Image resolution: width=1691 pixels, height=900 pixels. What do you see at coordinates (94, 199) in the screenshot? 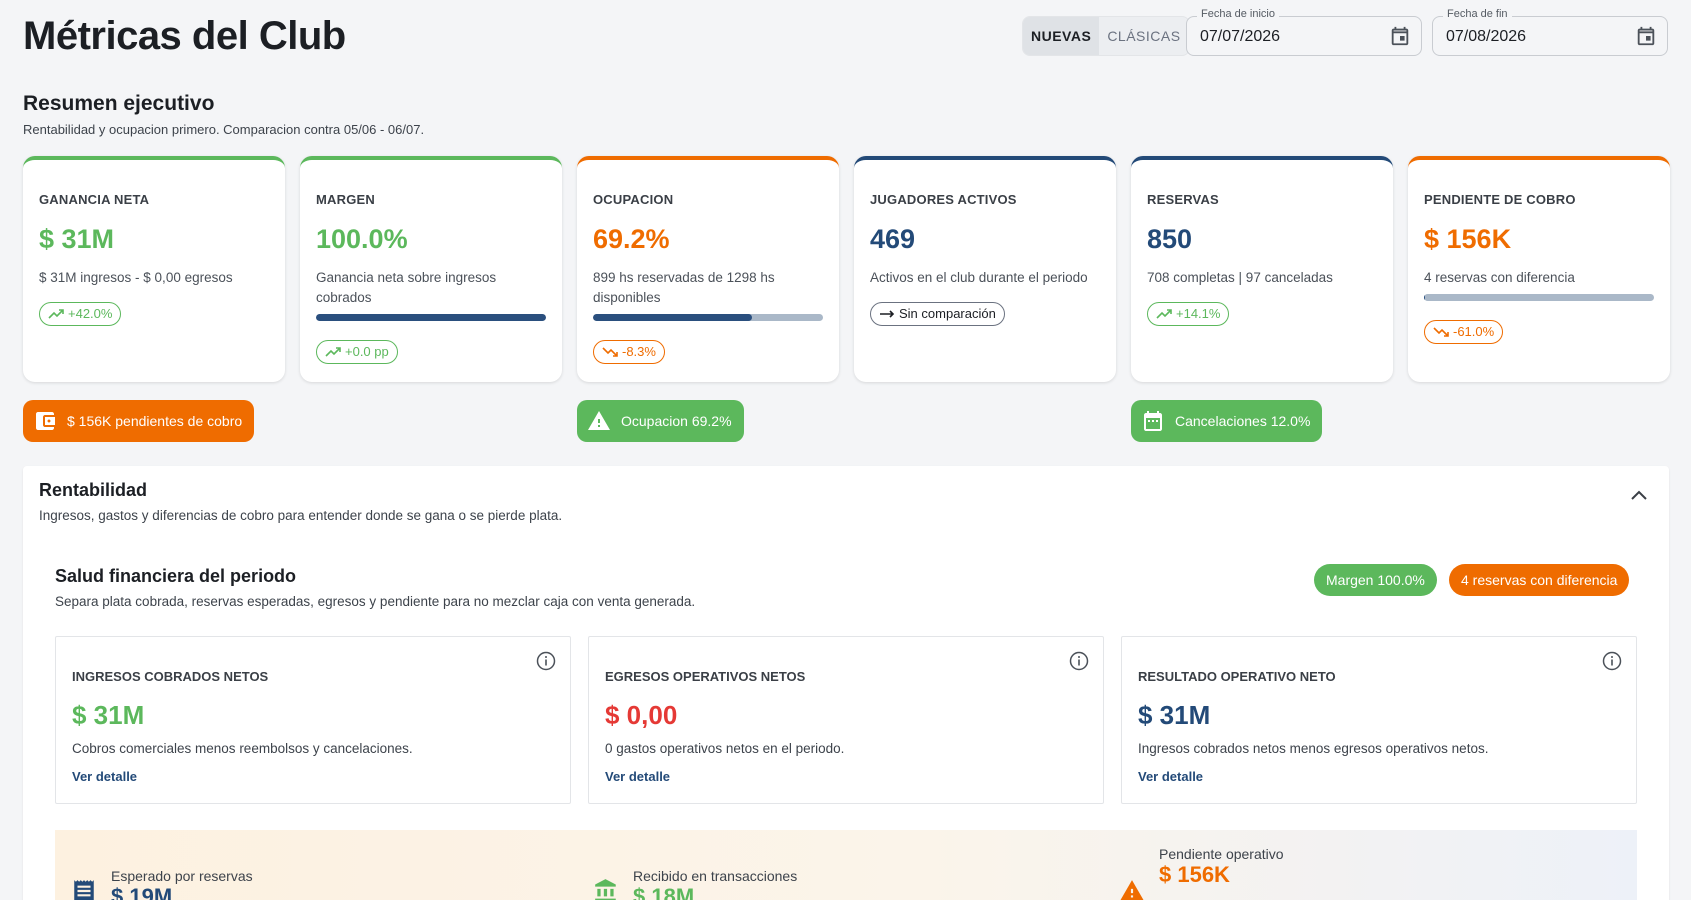
I see `kpi-label: GANANCIA NETA` at bounding box center [94, 199].